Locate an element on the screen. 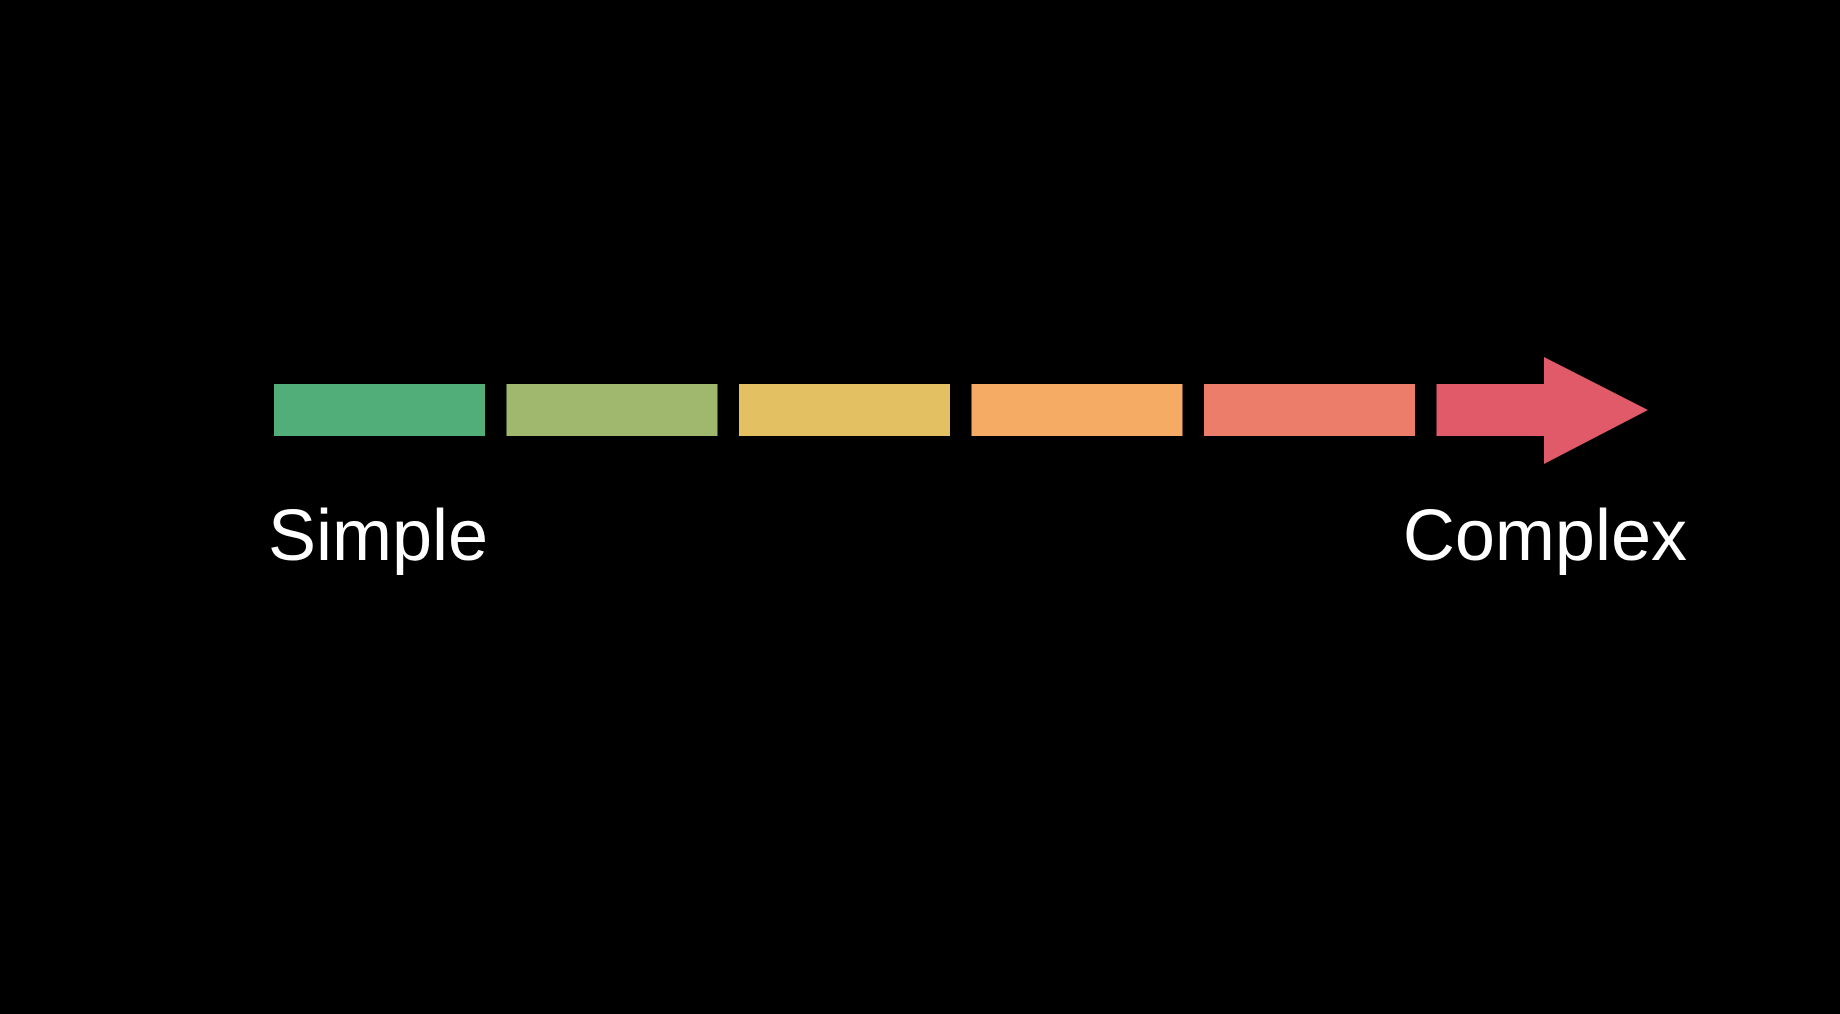 The width and height of the screenshot is (1840, 1014). end-label-complex: Complex is located at coordinates (1544, 536).